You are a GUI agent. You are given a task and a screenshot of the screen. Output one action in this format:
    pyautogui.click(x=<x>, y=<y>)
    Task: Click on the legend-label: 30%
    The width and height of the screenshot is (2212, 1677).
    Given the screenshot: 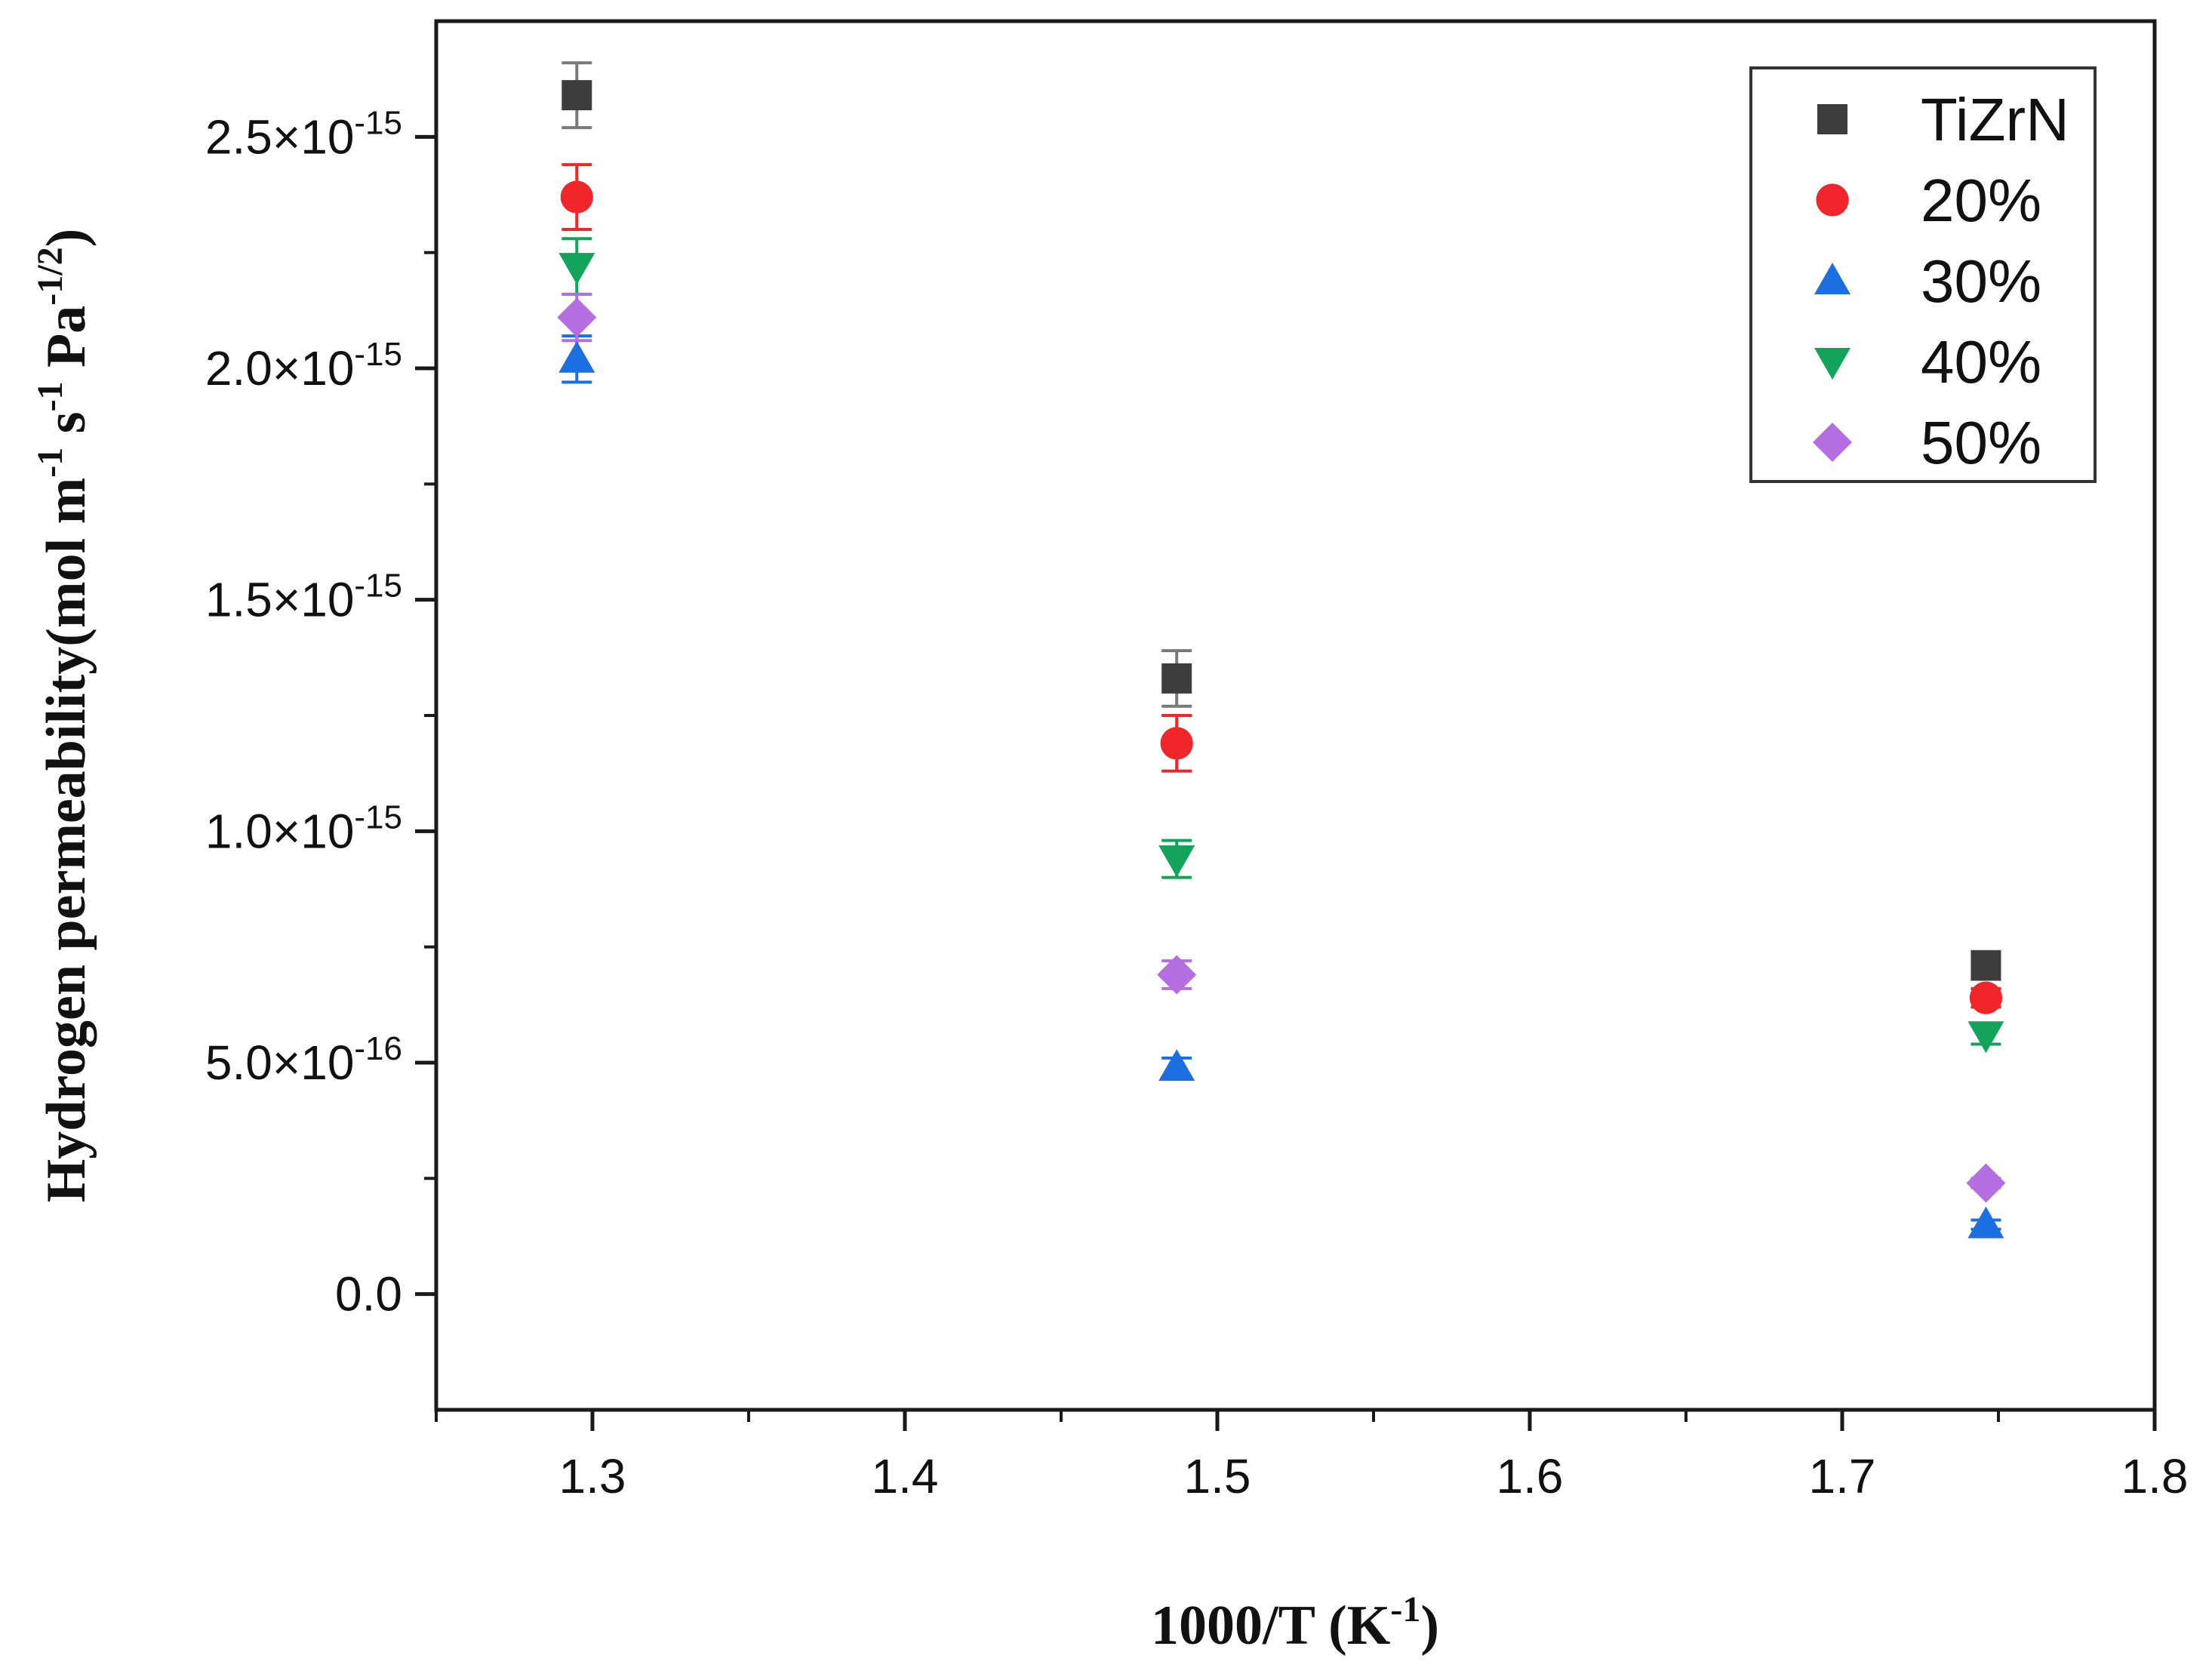 What is the action you would take?
    pyautogui.click(x=1981, y=281)
    